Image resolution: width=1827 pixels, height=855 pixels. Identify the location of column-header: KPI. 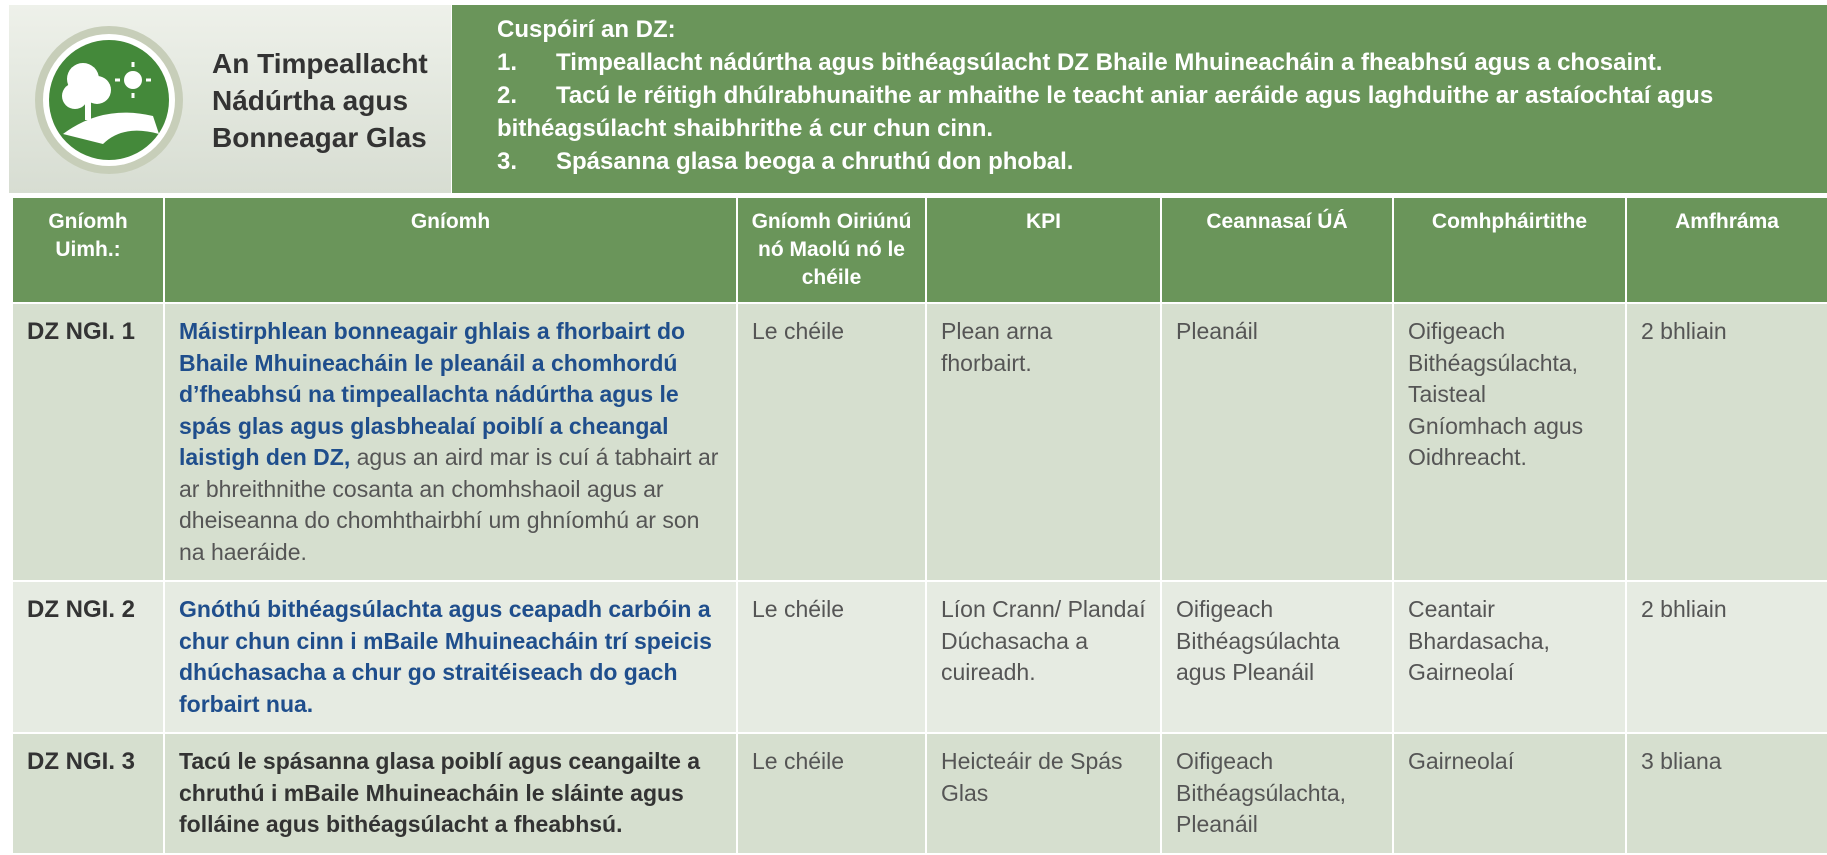
(1043, 250).